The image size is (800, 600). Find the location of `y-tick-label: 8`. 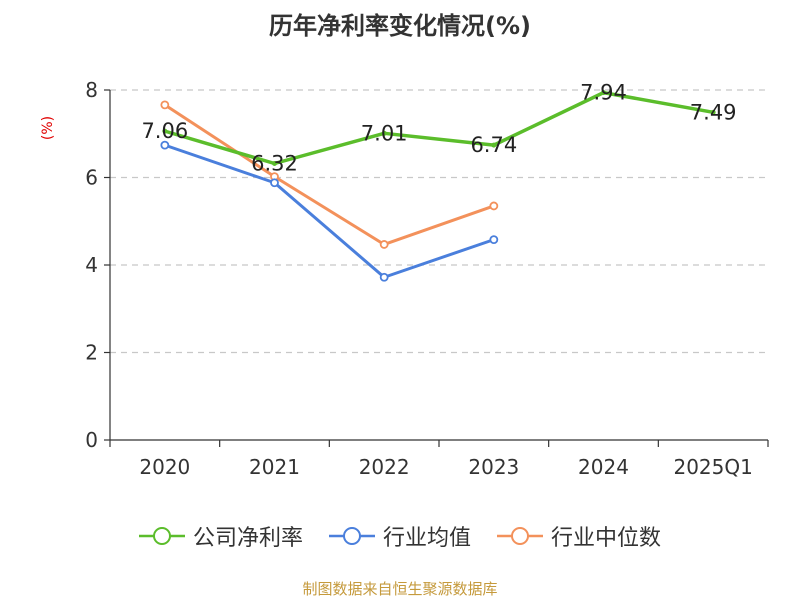

y-tick-label: 8 is located at coordinates (91, 90).